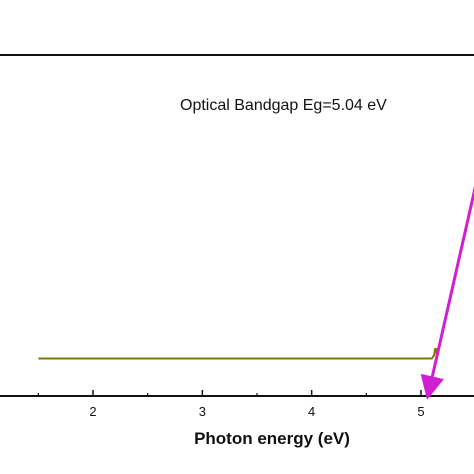  I want to click on x-tick-label: 4, so click(311, 411).